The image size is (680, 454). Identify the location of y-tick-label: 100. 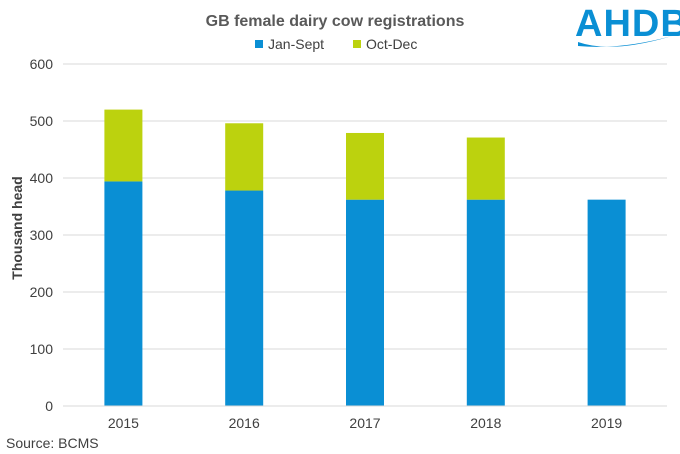
(42, 349).